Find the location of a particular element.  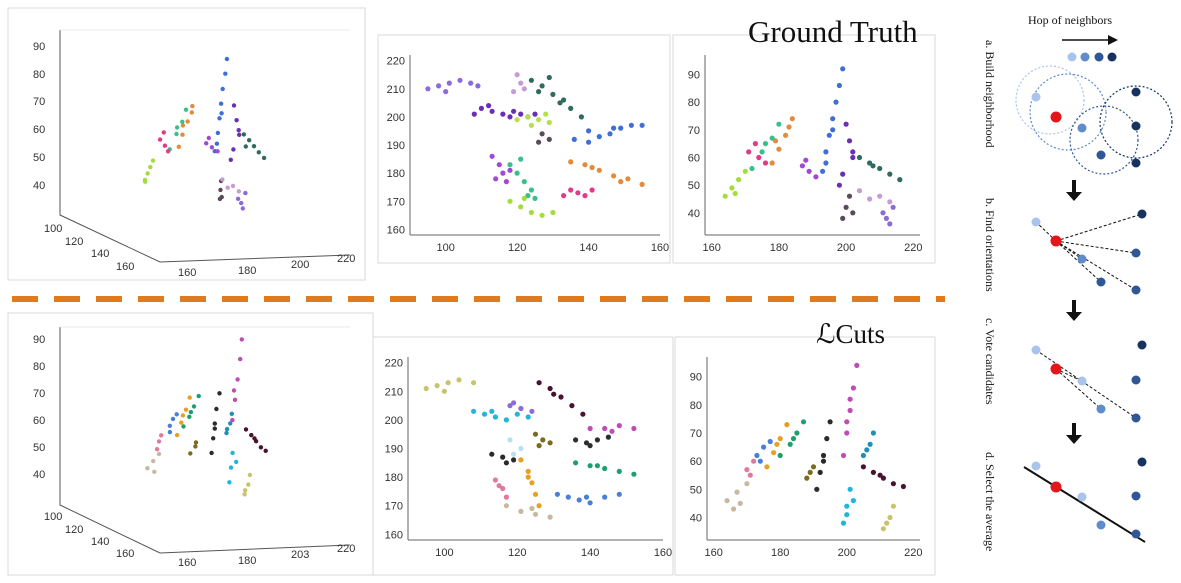

lcuts-3d-frame is located at coordinates (190, 444).